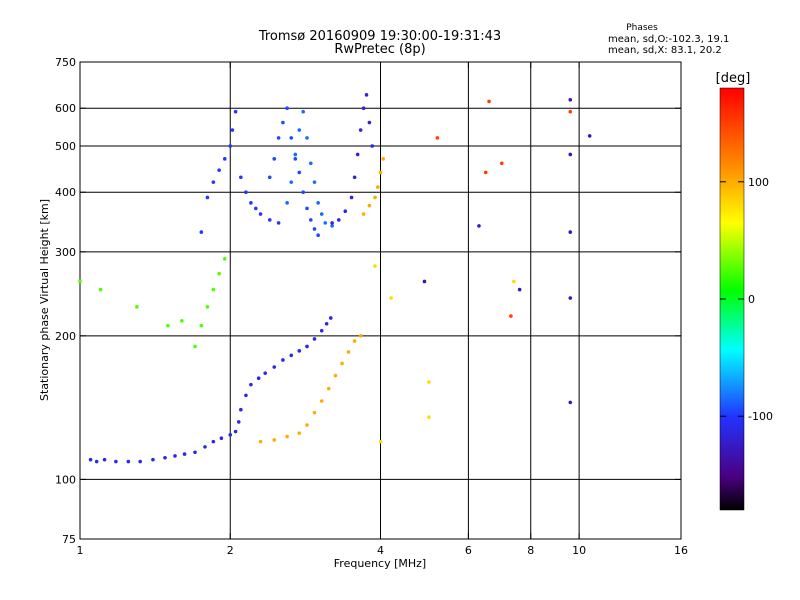  I want to click on y-tick-label: 400, so click(65, 192).